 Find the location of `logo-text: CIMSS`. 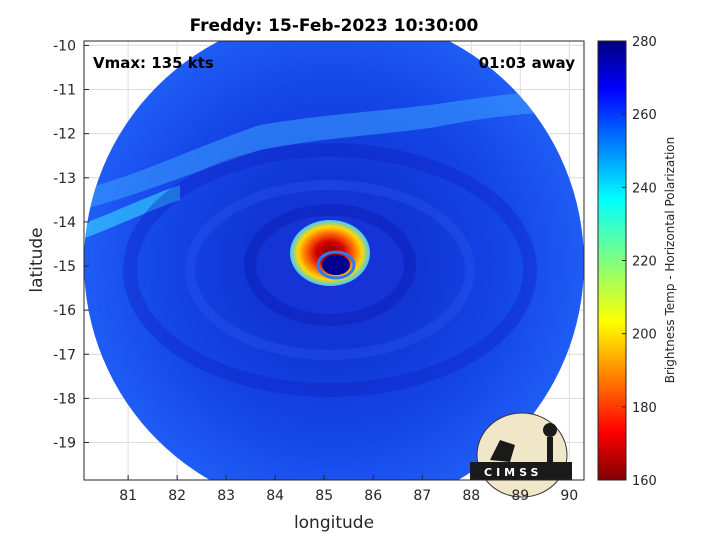

logo-text: CIMSS is located at coordinates (513, 472).